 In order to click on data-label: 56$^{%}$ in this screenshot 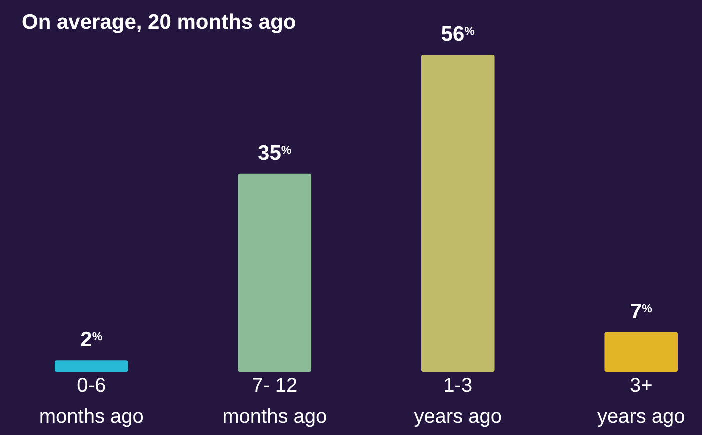, I will do `click(458, 34)`.